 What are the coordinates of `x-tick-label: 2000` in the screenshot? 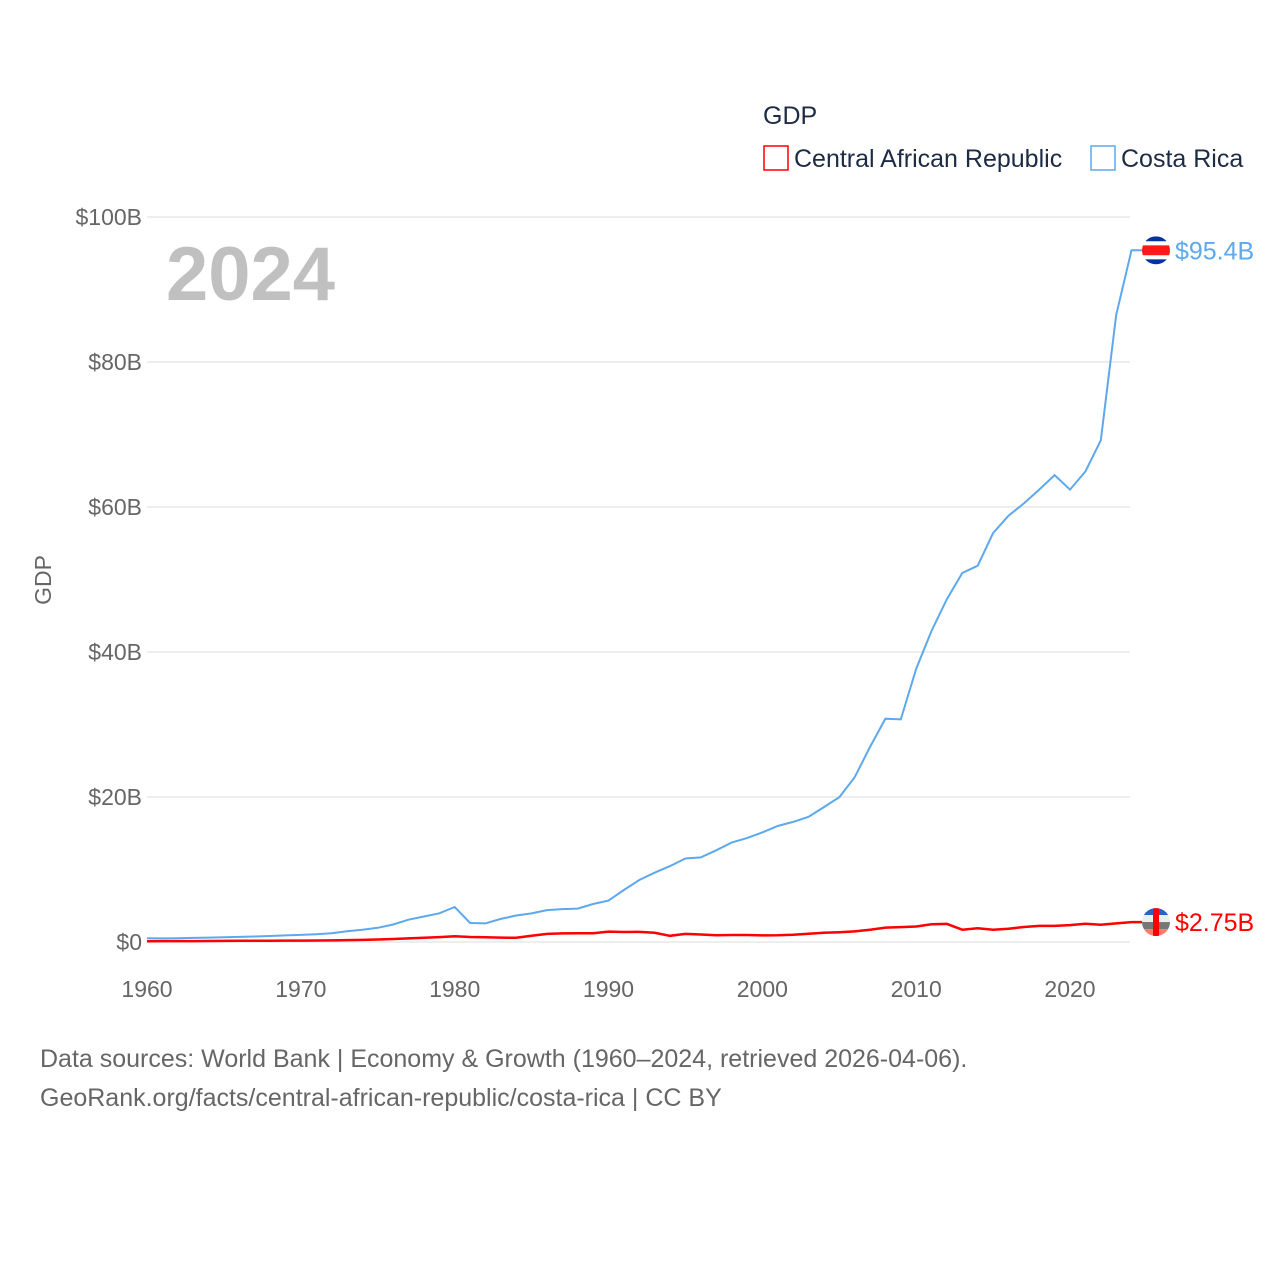 It's located at (762, 989).